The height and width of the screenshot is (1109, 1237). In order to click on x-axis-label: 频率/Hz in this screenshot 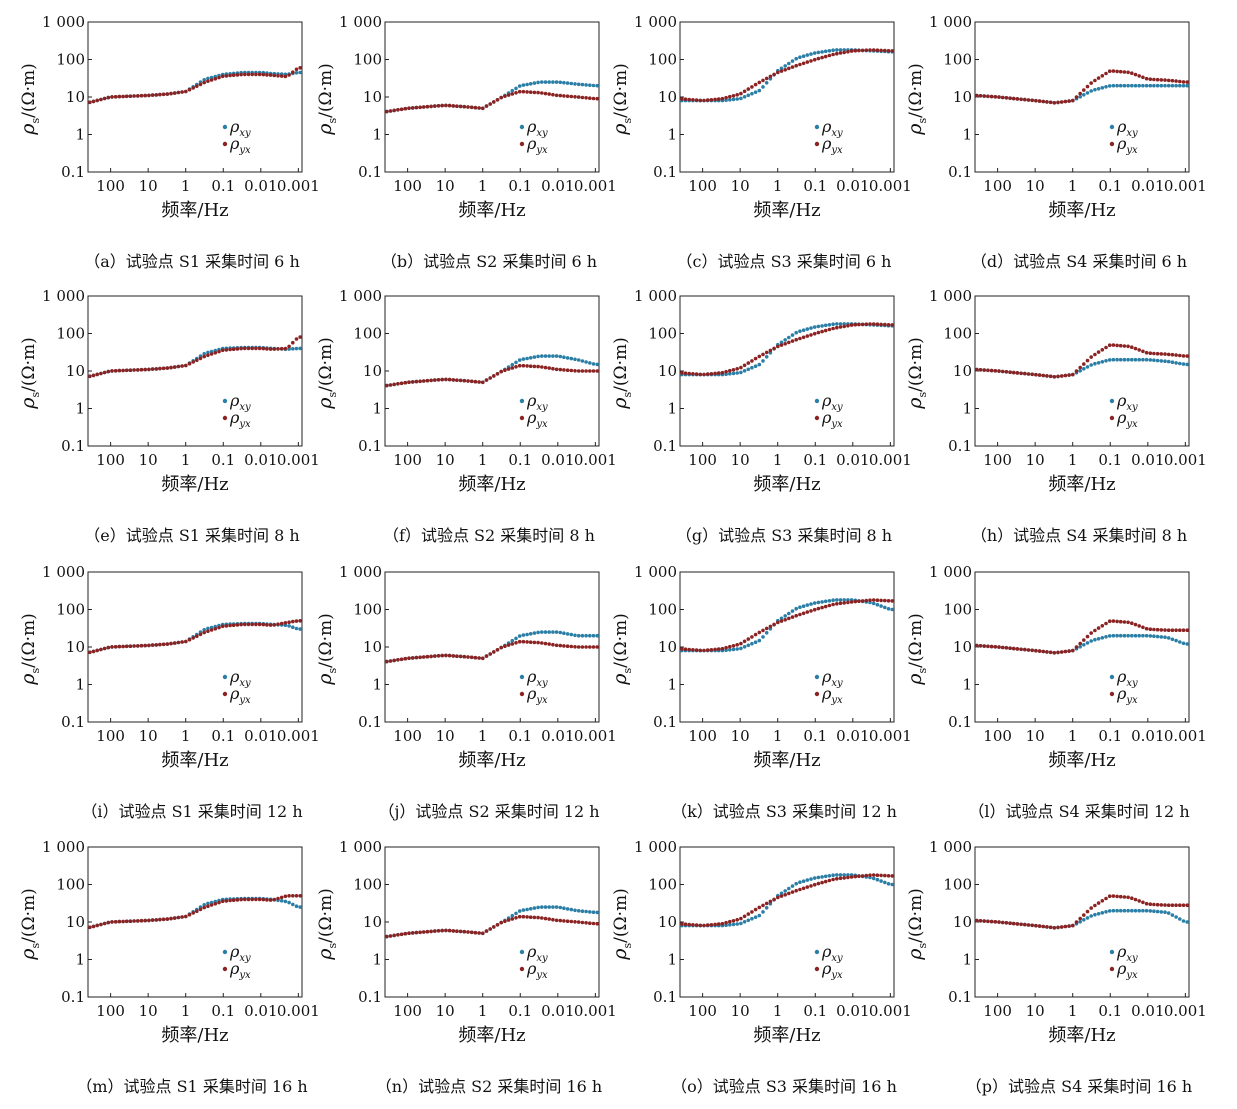, I will do `click(491, 484)`.